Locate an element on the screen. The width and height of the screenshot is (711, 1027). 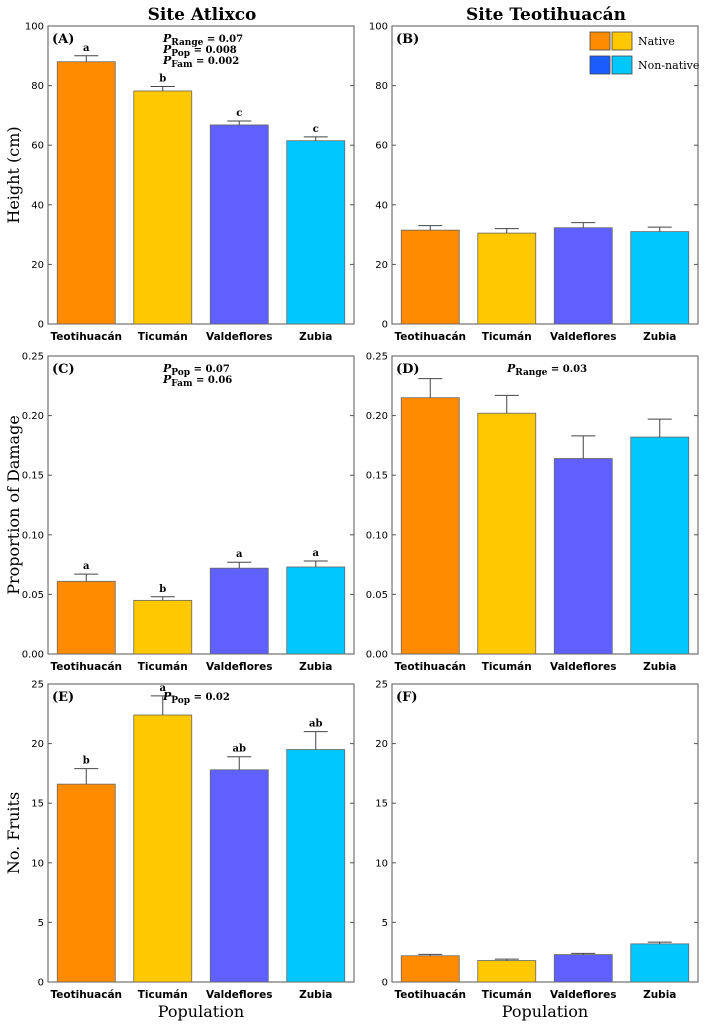
y-tick-label: 80 is located at coordinates (381, 86).